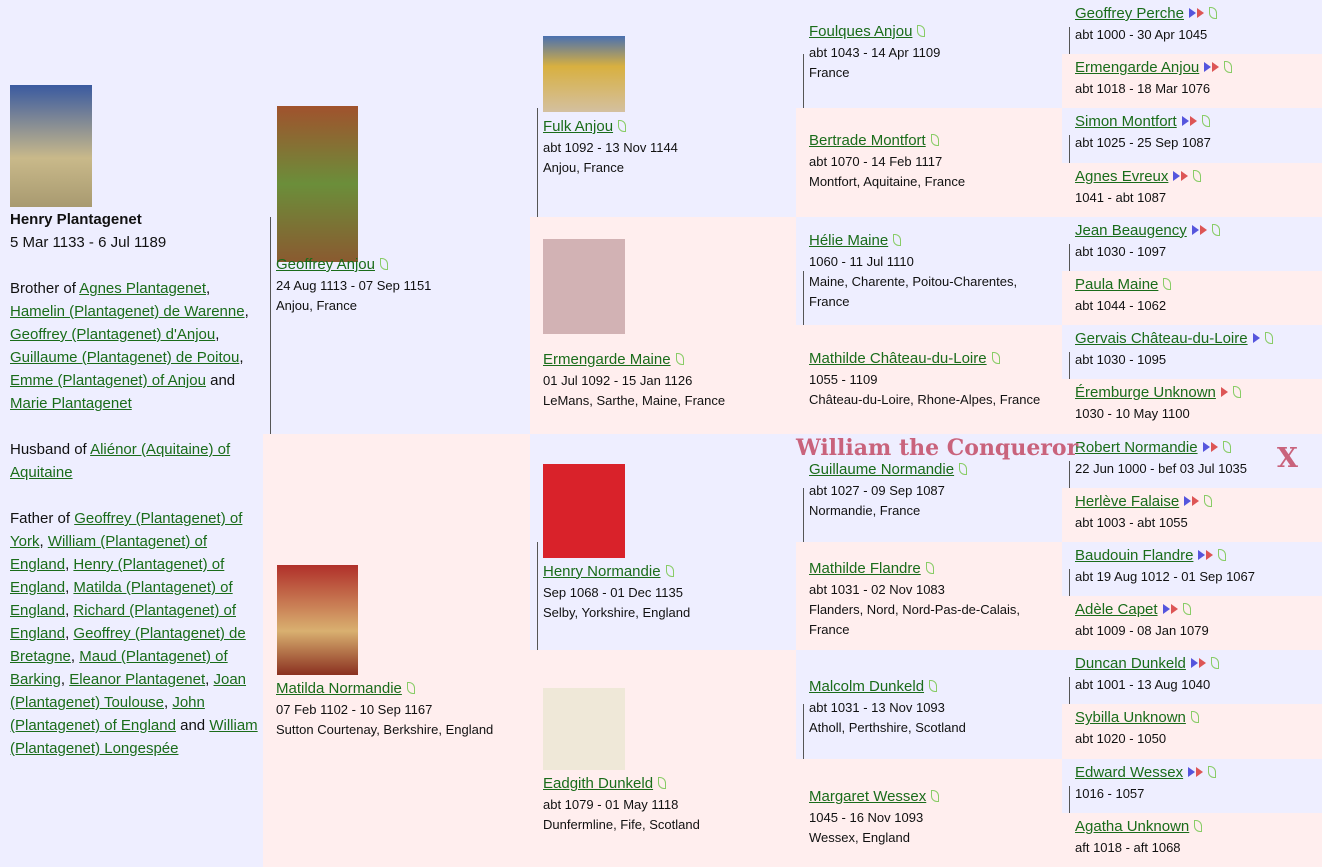 This screenshot has height=867, width=1322. I want to click on relative-link: Geoffrey (Plantagenet) of York, so click(126, 530).